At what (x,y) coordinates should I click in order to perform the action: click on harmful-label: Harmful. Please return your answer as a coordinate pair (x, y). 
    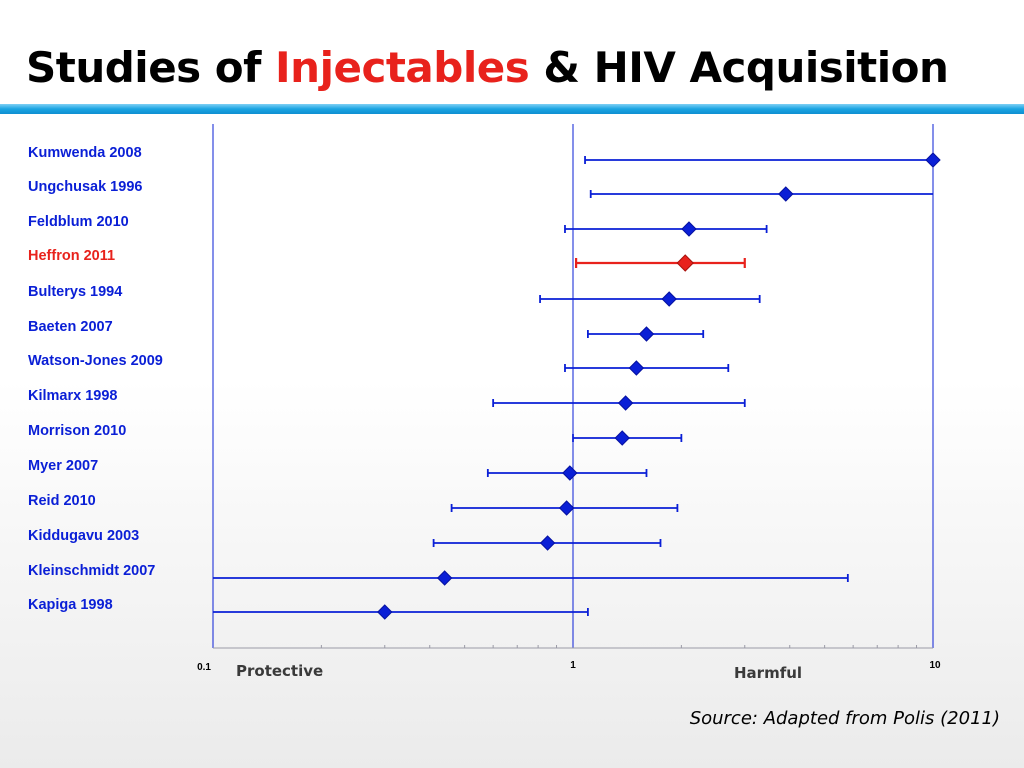
    Looking at the image, I should click on (768, 673).